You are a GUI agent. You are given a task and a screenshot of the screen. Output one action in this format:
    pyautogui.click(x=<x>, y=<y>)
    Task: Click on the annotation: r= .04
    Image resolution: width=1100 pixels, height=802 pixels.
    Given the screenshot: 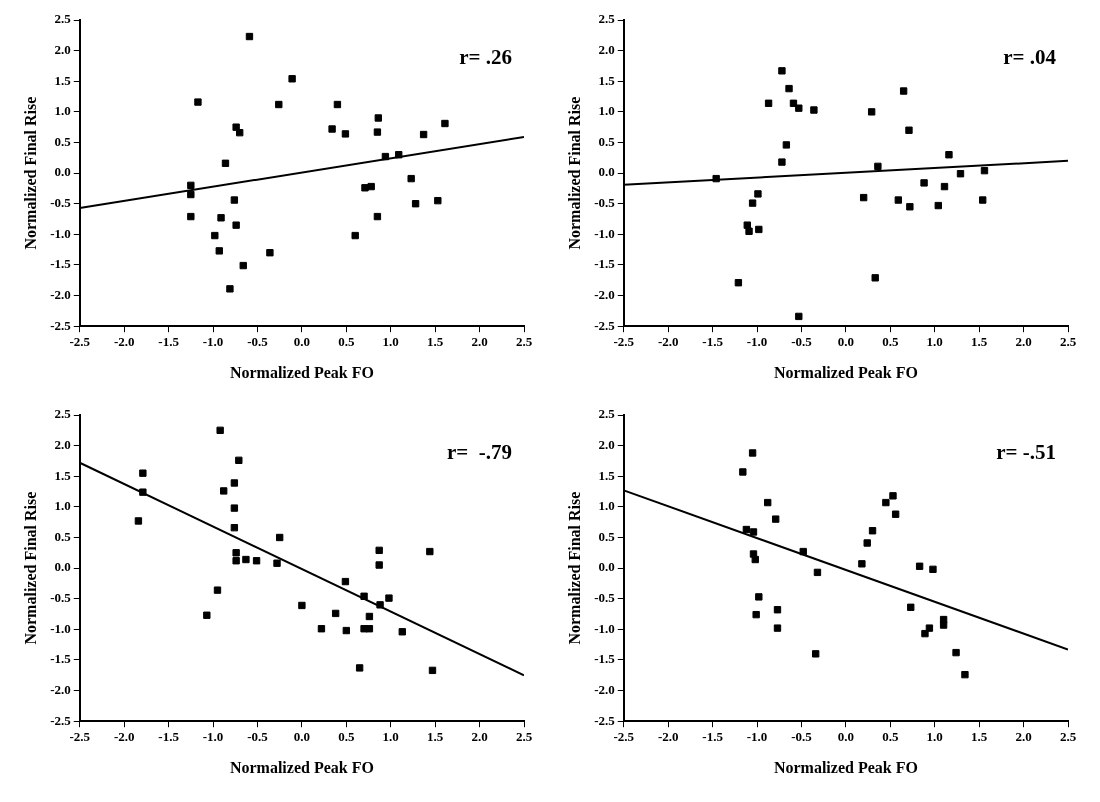 What is the action you would take?
    pyautogui.click(x=1030, y=56)
    